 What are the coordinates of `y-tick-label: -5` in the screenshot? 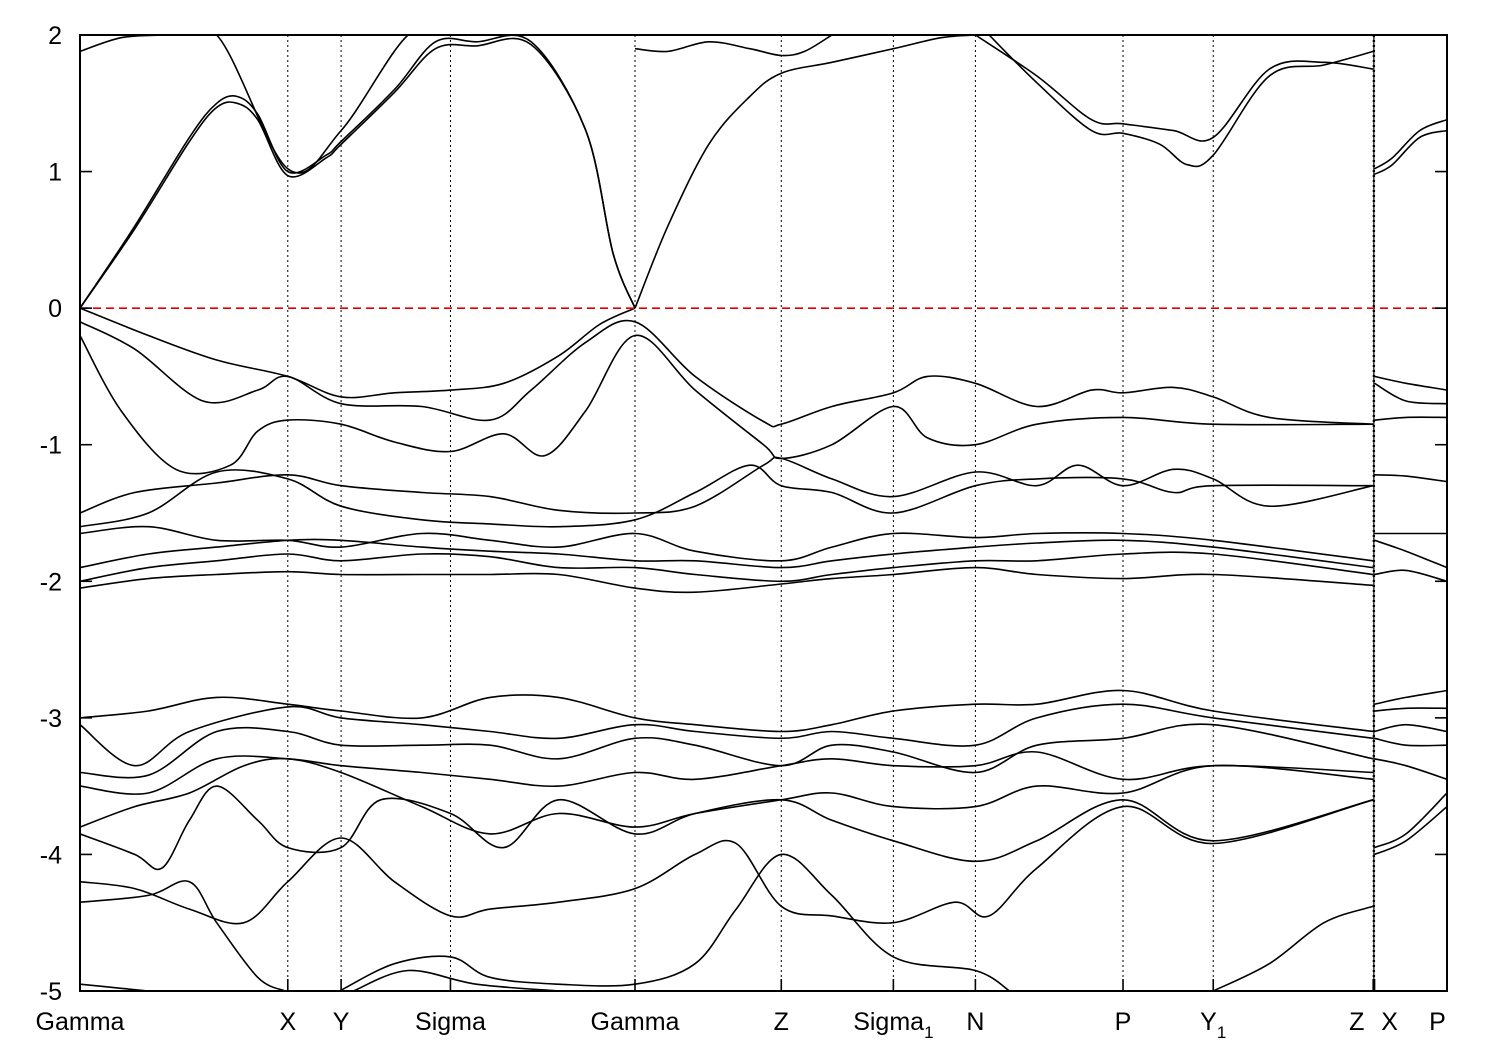 It's located at (51, 992).